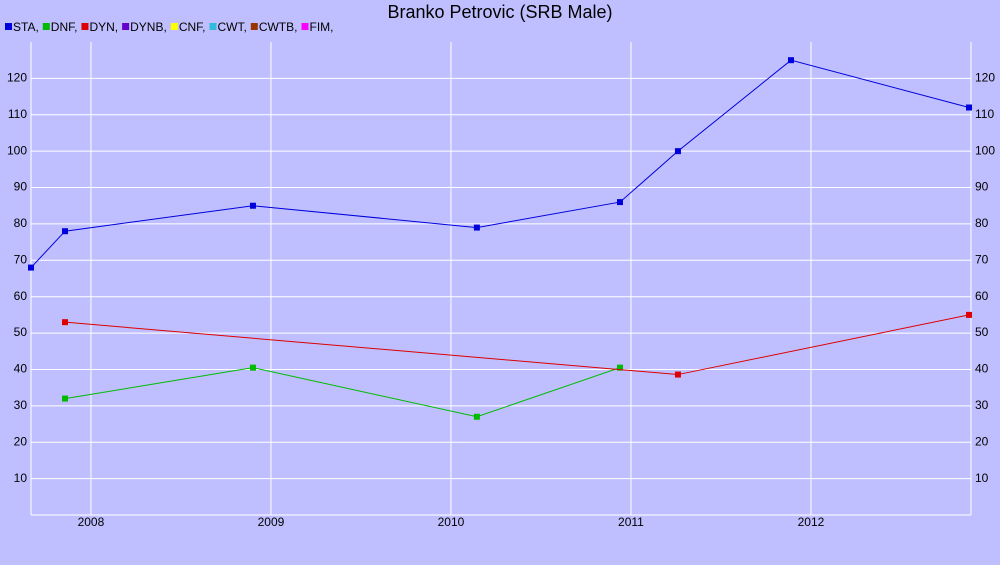  What do you see at coordinates (21, 296) in the screenshot?
I see `y-tick-label: 60` at bounding box center [21, 296].